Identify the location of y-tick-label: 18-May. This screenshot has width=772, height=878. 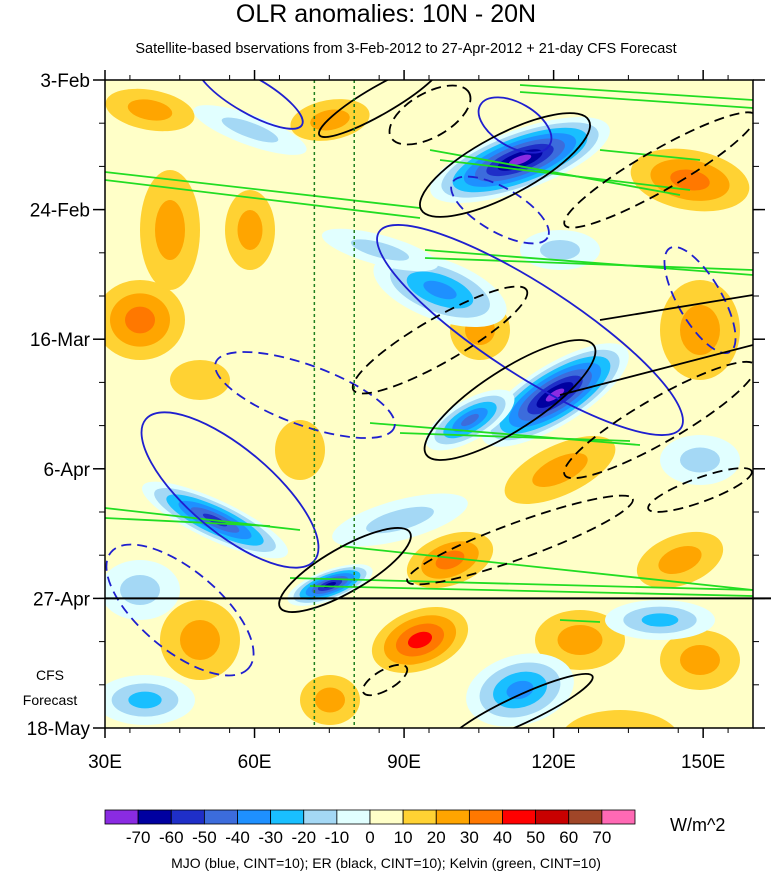
(59, 729).